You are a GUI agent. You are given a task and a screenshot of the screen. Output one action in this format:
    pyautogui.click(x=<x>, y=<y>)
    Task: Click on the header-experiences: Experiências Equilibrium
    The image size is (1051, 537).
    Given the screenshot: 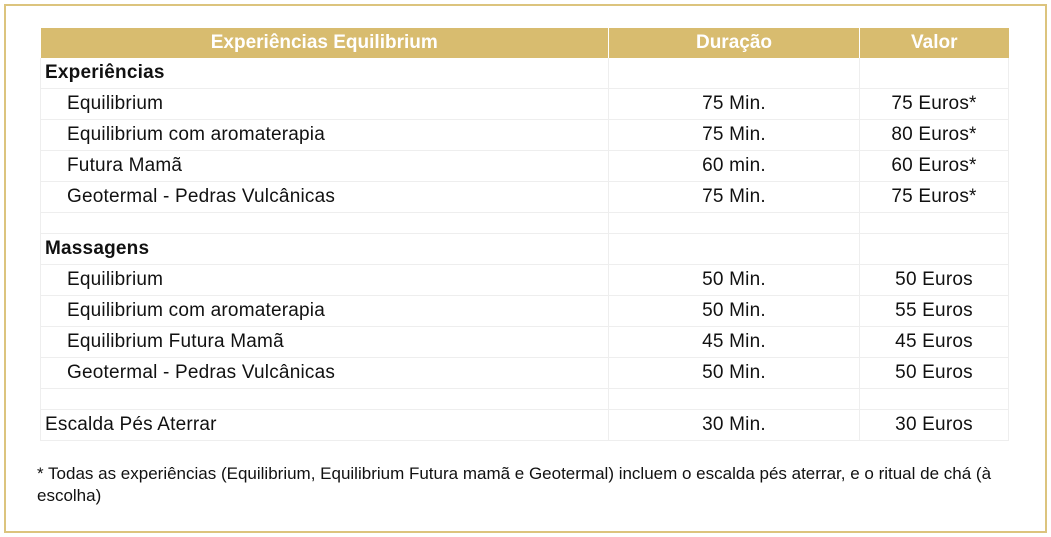 What is the action you would take?
    pyautogui.click(x=324, y=43)
    